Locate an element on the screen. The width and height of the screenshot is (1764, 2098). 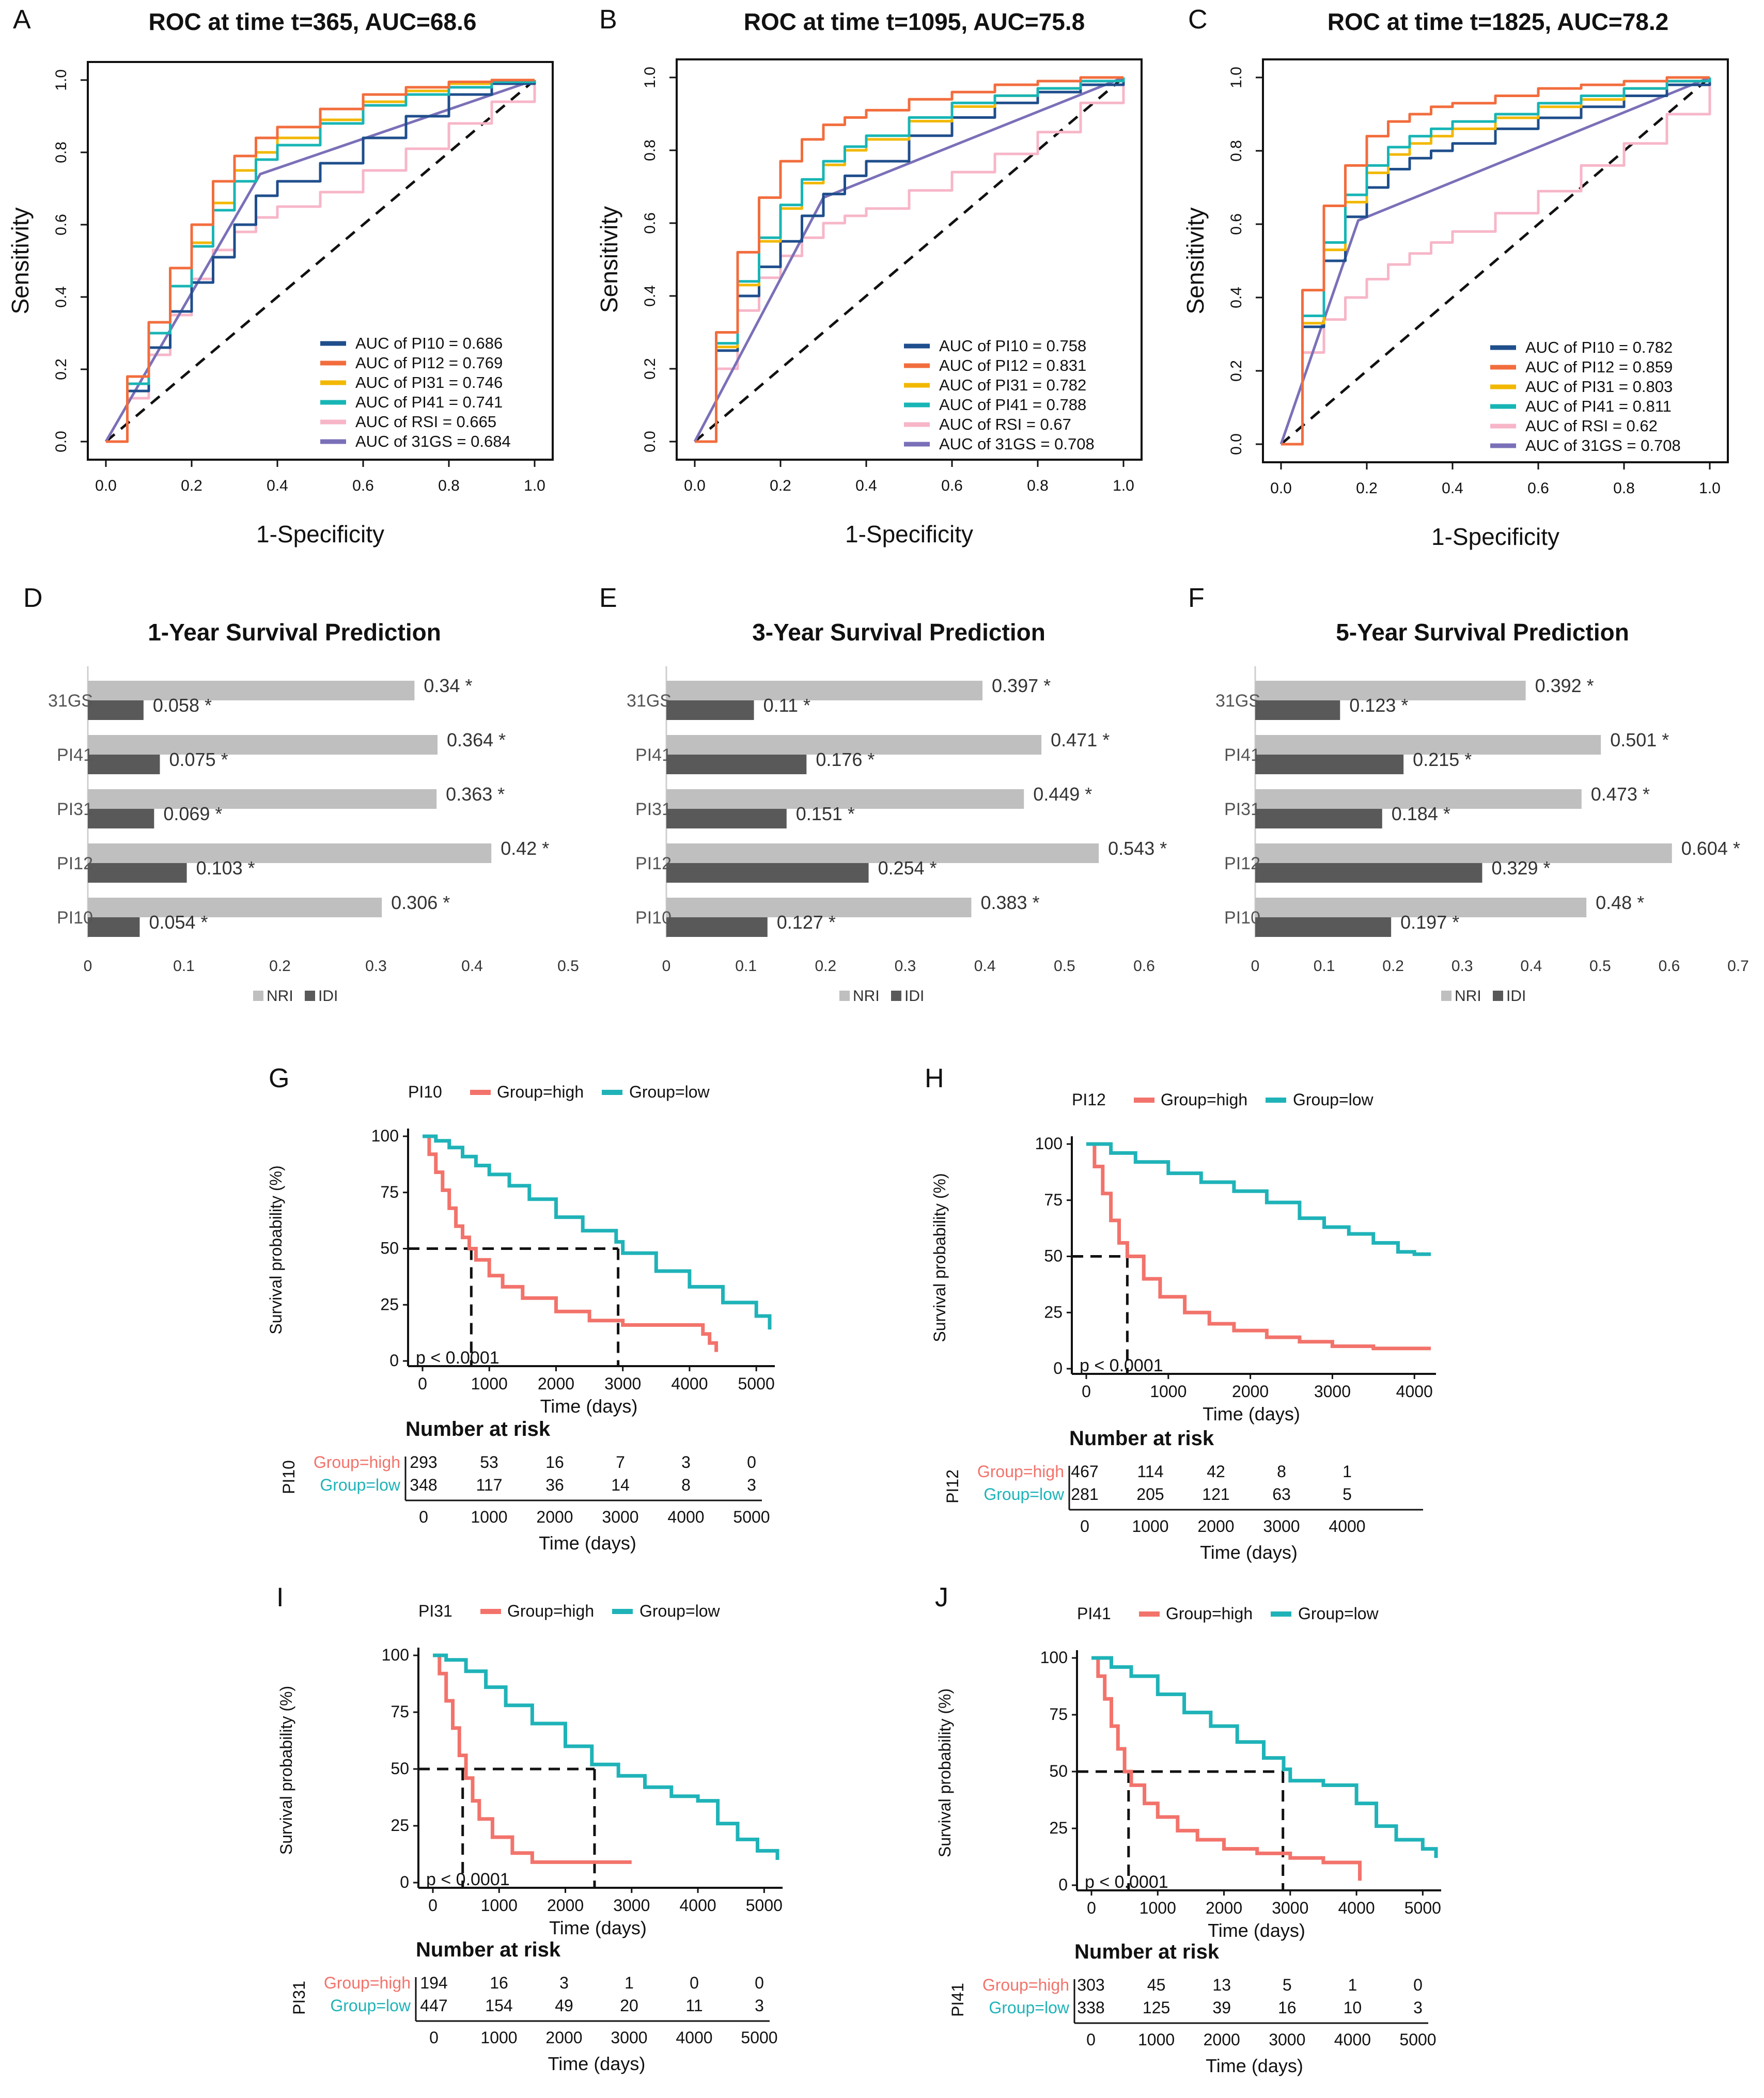
nri-bar-31GS is located at coordinates (251, 690).